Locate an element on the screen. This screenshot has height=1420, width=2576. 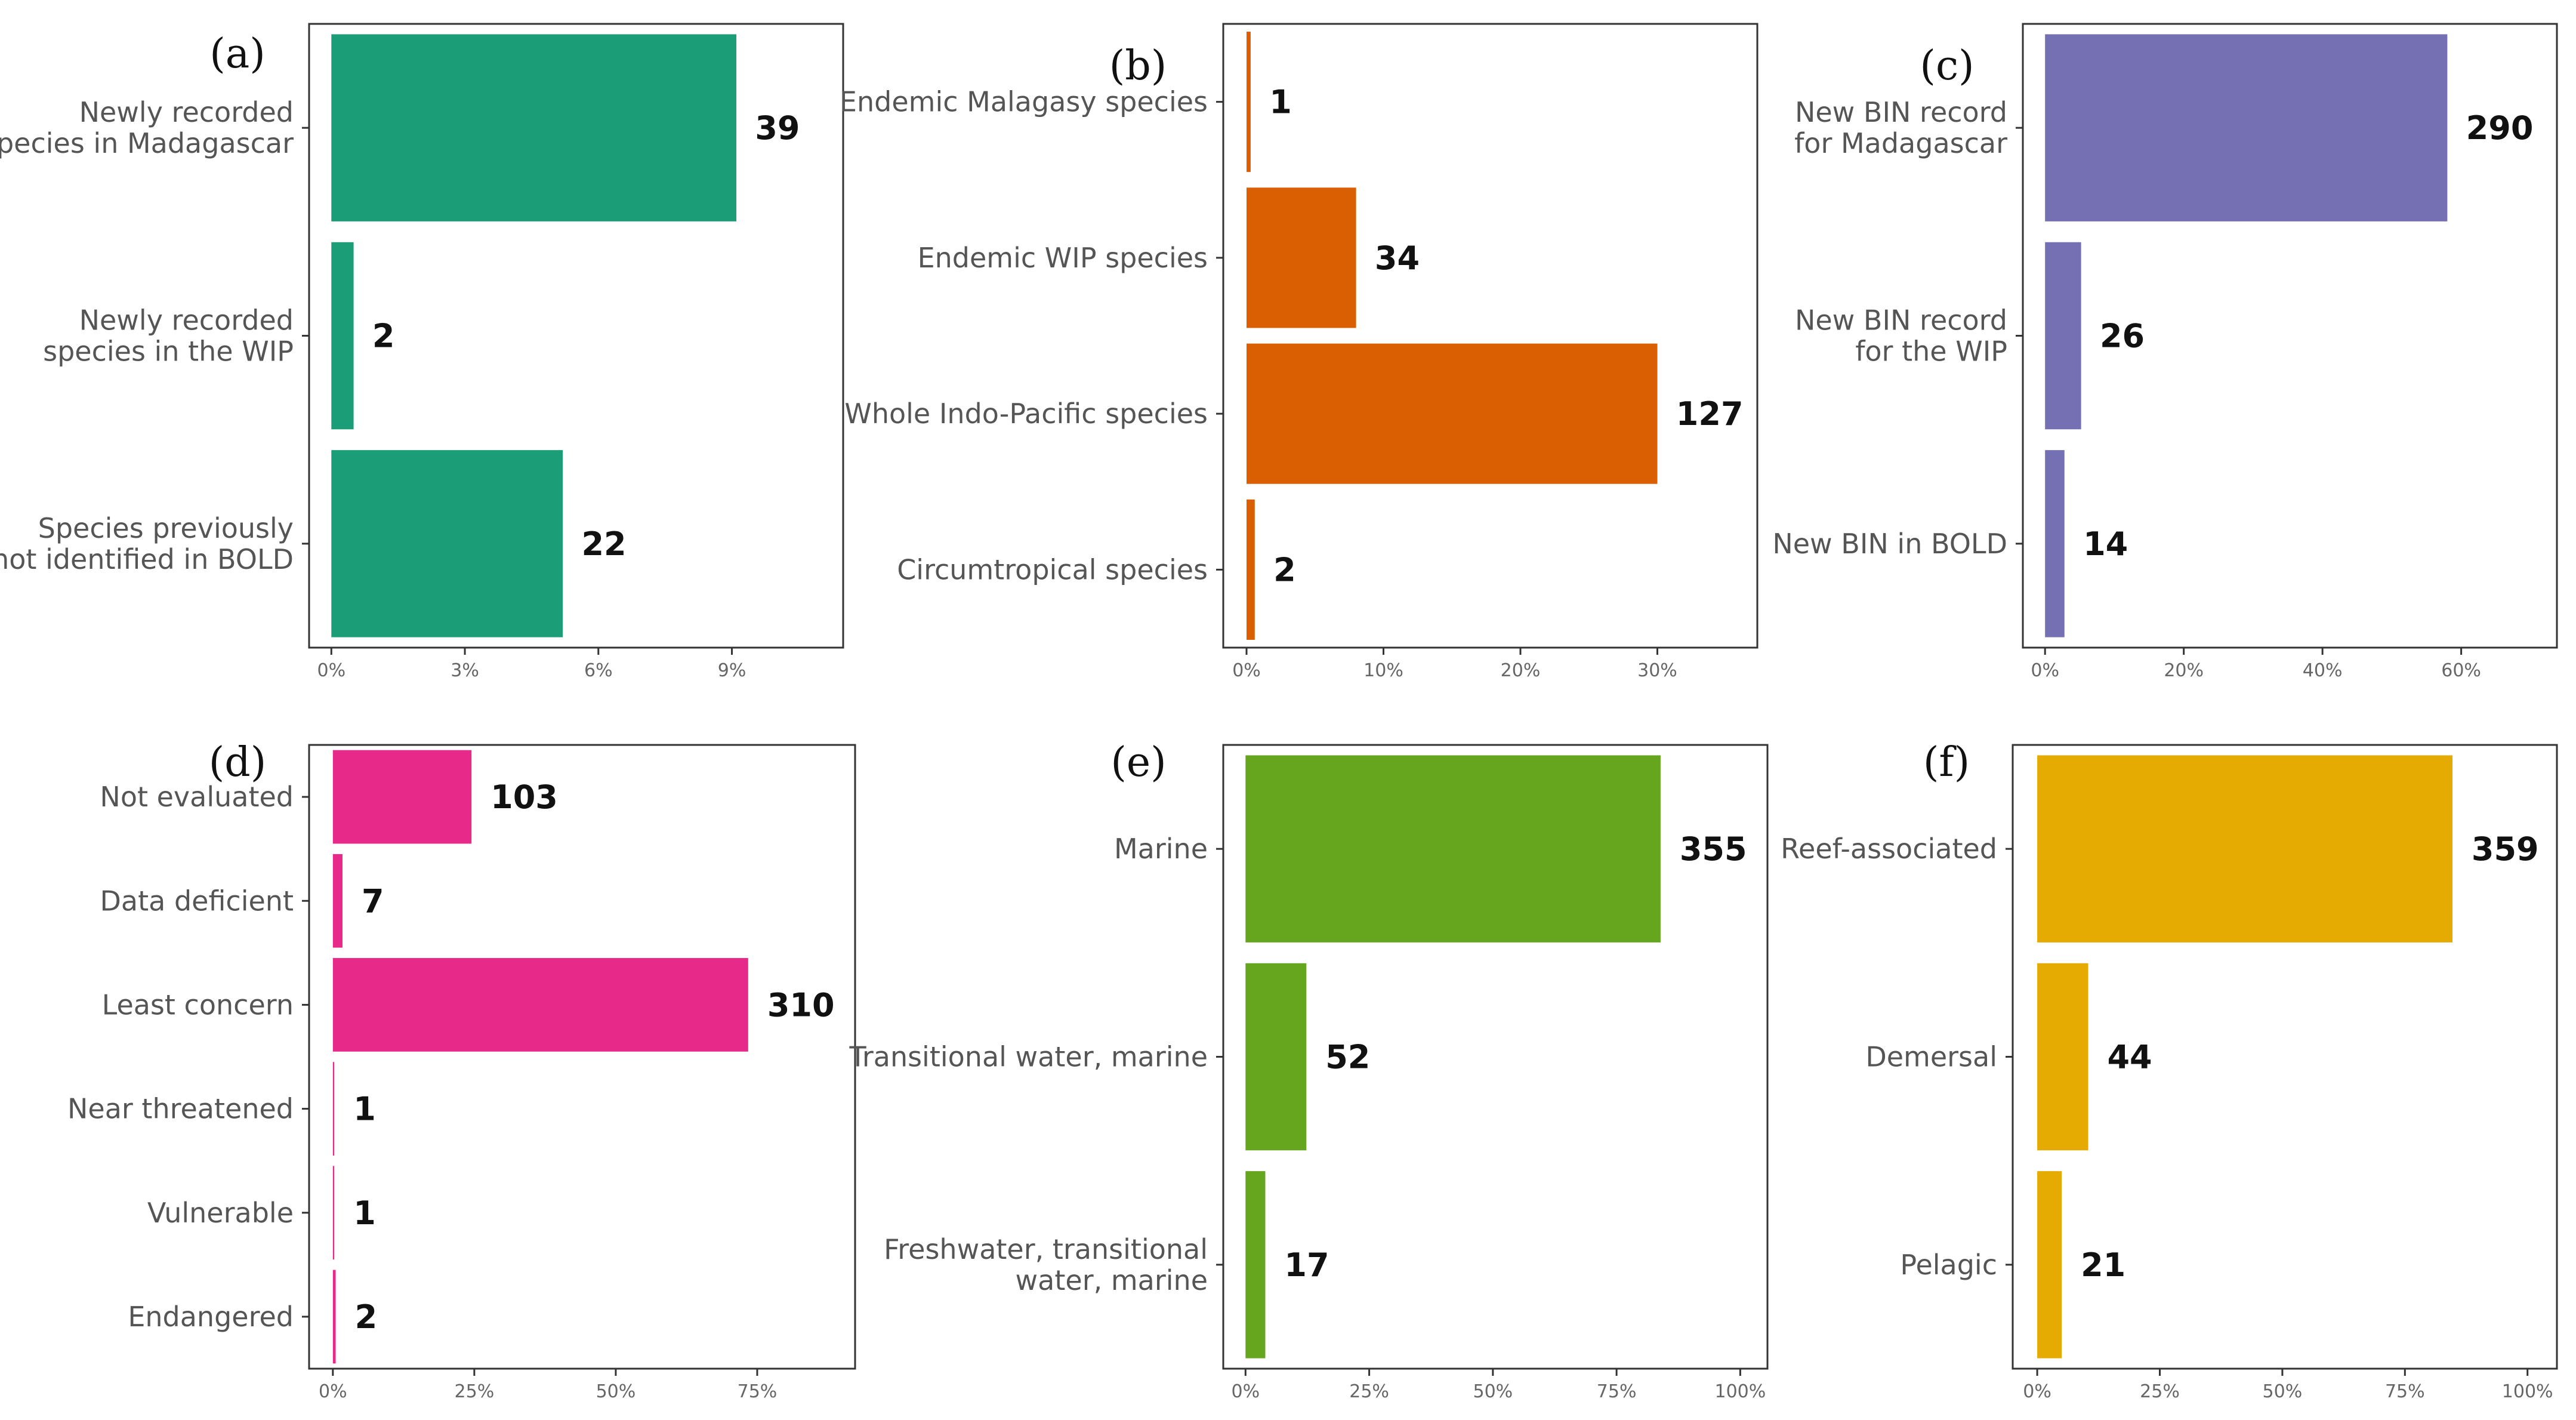
category-label: New BIN record for the WIP is located at coordinates (1901, 336).